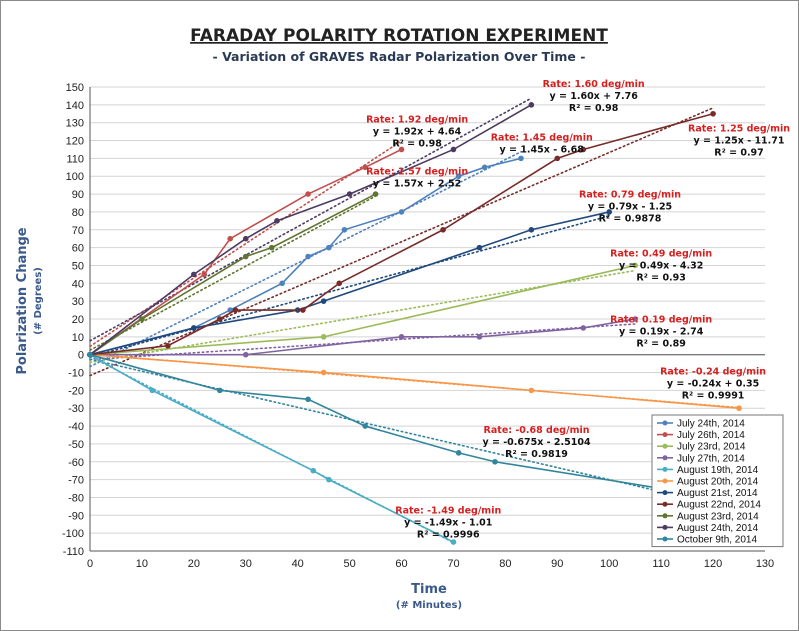 The width and height of the screenshot is (799, 631). Describe the element at coordinates (448, 523) in the screenshot. I see `annotation-equation: y = -1.49x - 1.01` at that location.